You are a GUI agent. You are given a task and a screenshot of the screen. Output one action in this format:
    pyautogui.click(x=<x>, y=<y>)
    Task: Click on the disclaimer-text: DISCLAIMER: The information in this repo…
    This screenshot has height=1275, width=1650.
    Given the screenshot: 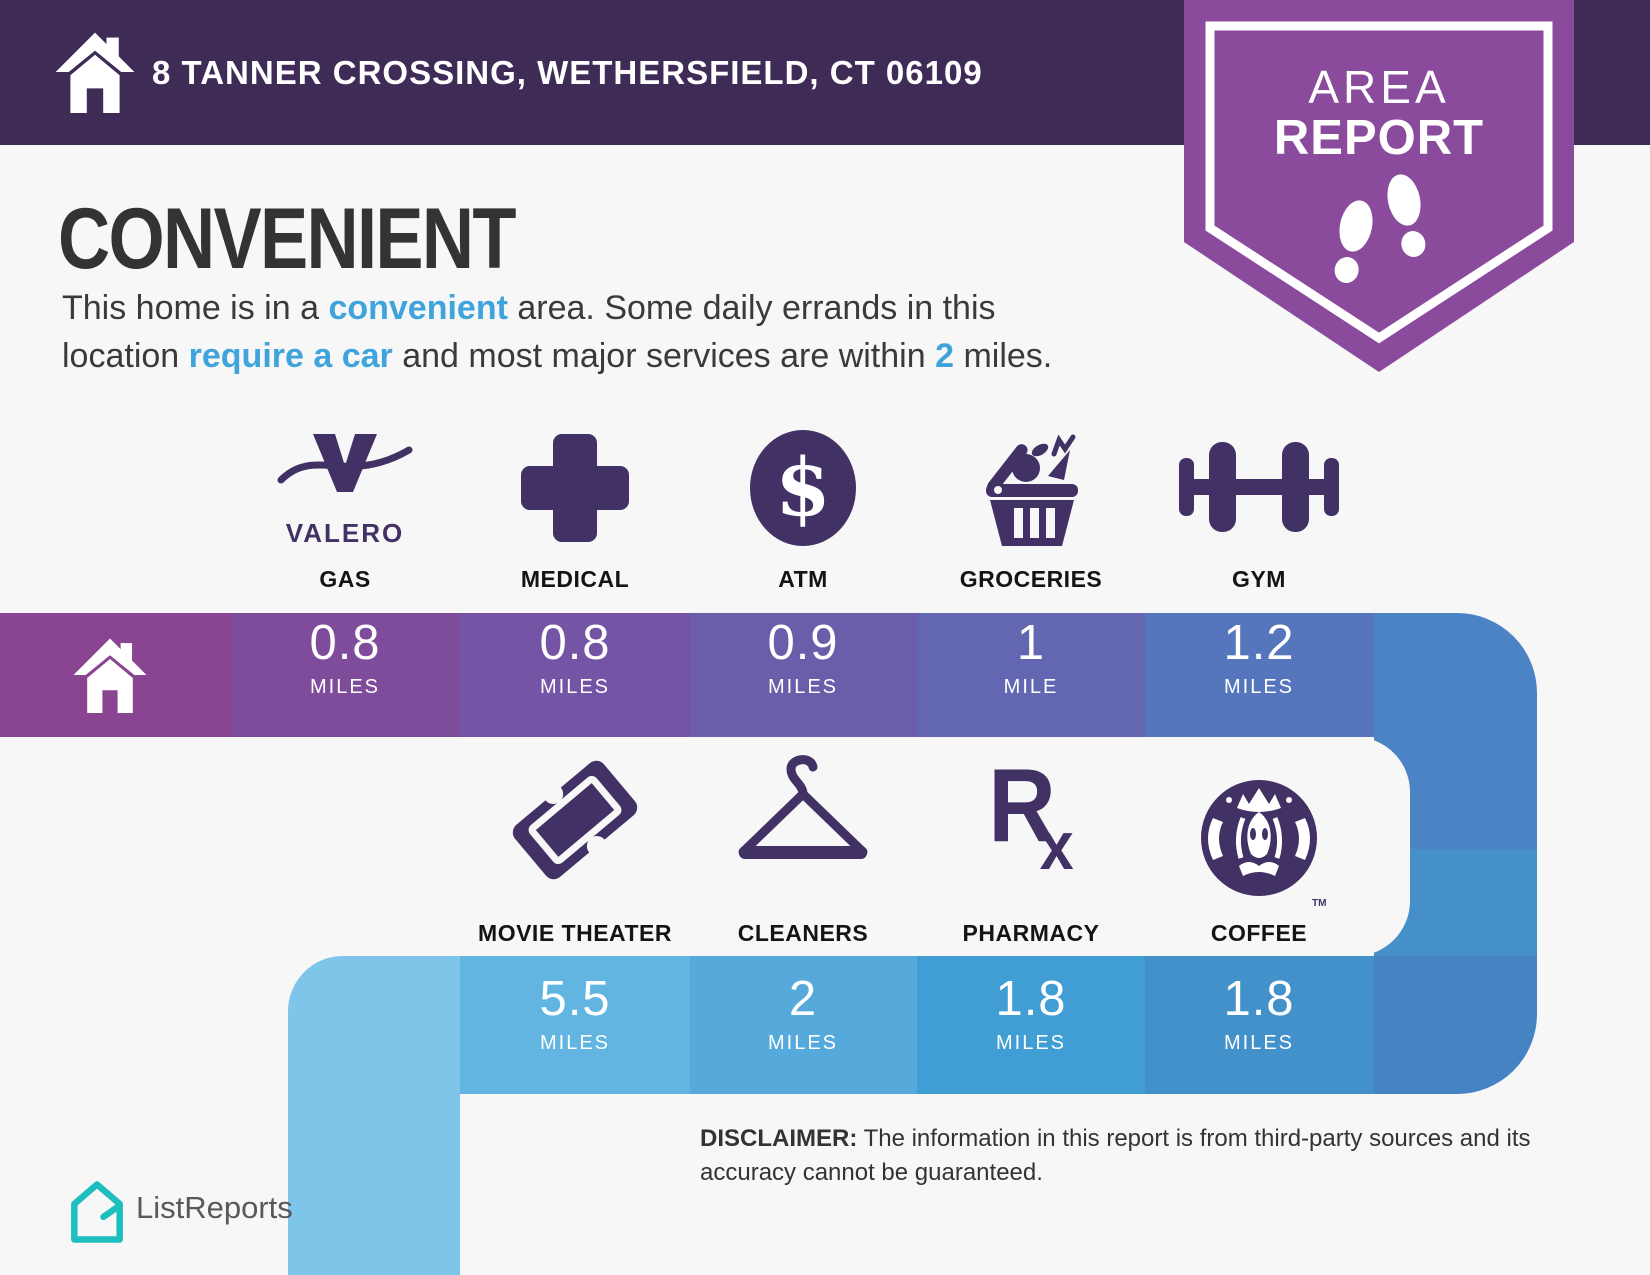 What is the action you would take?
    pyautogui.click(x=1140, y=1156)
    